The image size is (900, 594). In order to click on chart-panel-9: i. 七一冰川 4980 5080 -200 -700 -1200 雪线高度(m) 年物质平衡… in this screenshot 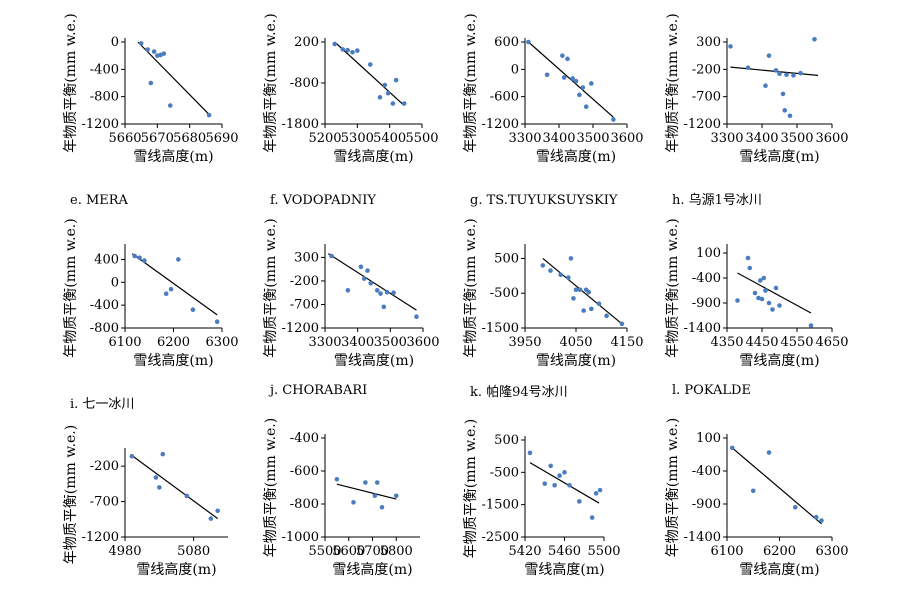, I will do `click(145, 487)`.